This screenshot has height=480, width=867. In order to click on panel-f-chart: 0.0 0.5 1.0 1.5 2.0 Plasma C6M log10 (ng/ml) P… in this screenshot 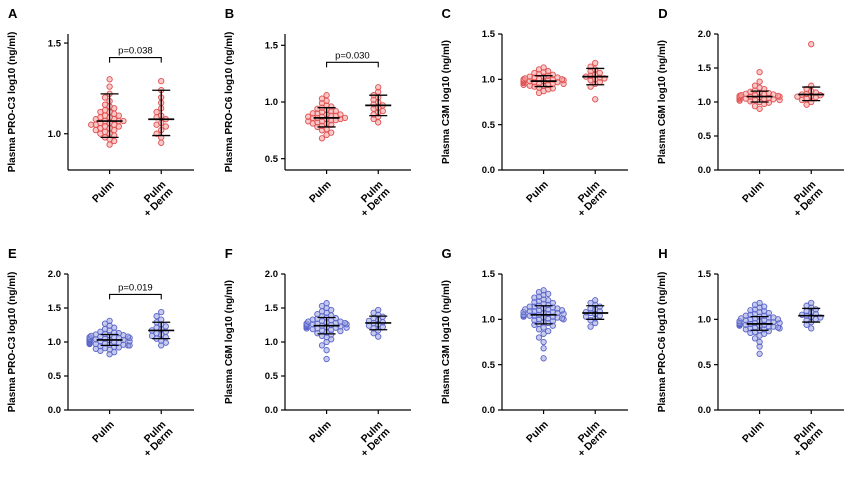, I will do `click(317, 364)`.